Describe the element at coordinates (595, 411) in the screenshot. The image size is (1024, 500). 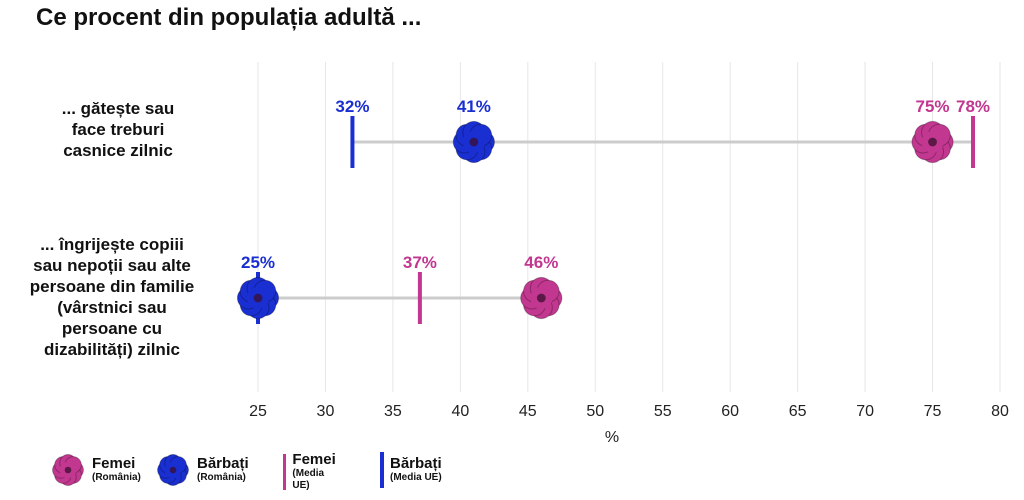
I see `x-tick-label: 50` at that location.